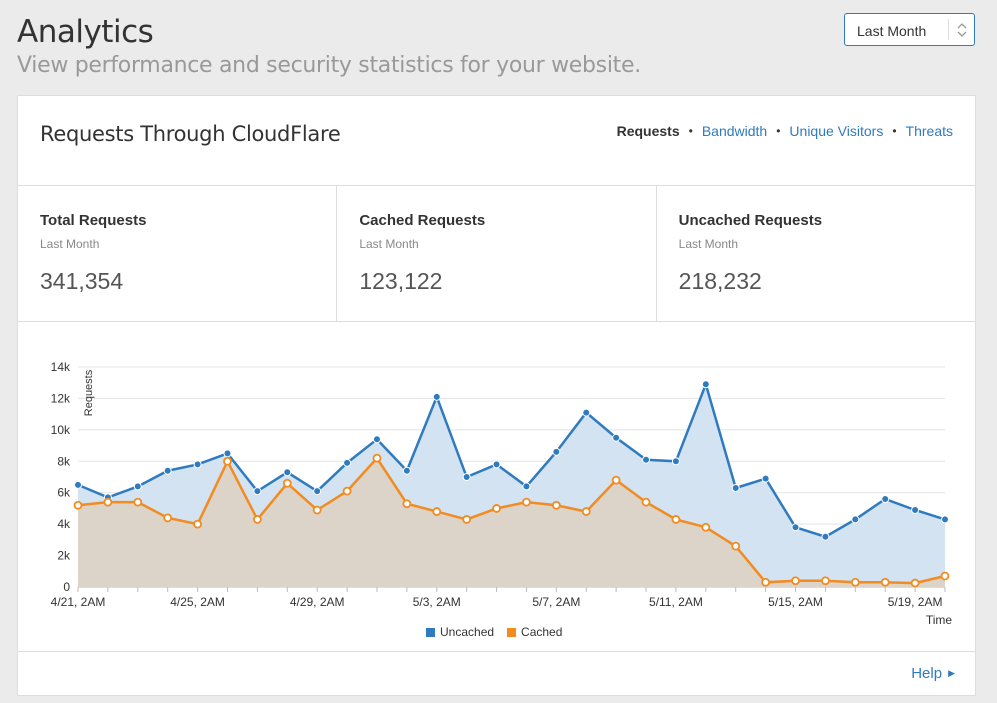 The height and width of the screenshot is (703, 997). Describe the element at coordinates (190, 134) in the screenshot. I see `card-title: Requests Through CloudFlare` at that location.